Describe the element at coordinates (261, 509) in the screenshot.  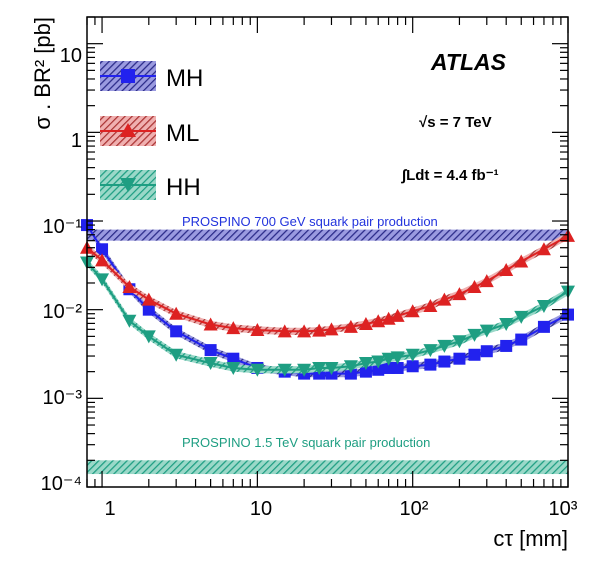
I see `x-tick-label-10: 10` at that location.